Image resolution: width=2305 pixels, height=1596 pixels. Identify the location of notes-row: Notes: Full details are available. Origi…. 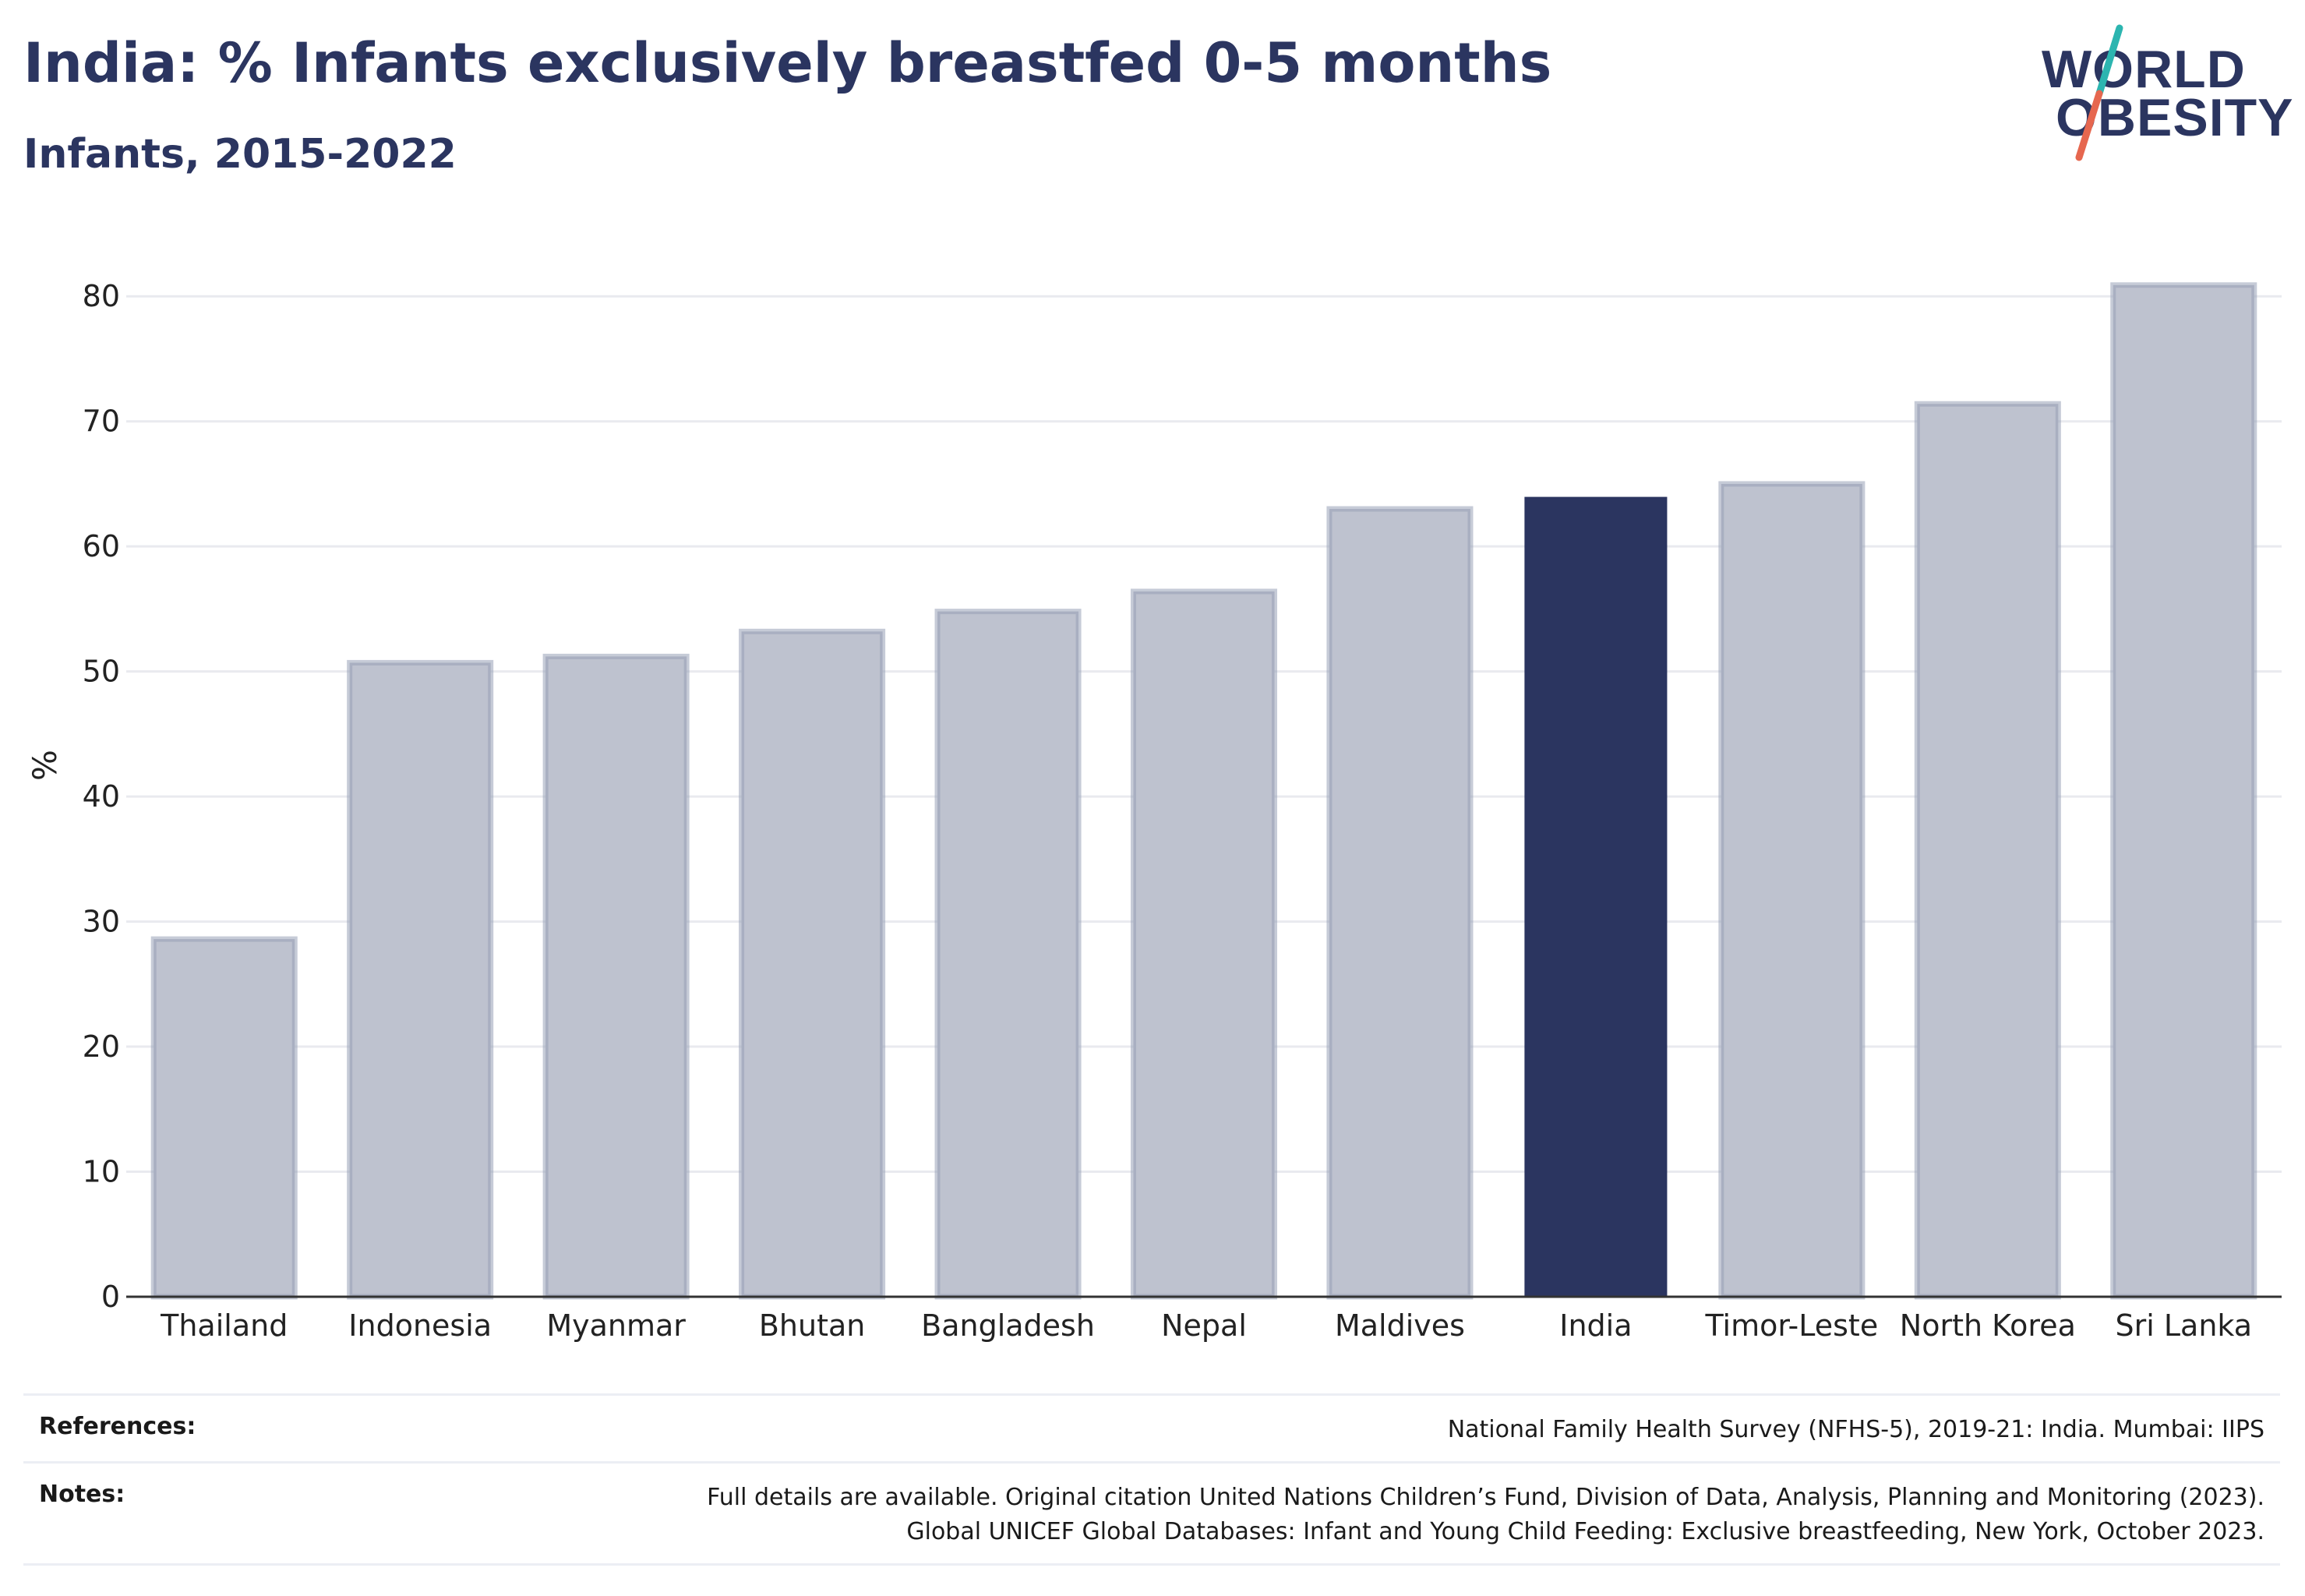
(1151, 1513).